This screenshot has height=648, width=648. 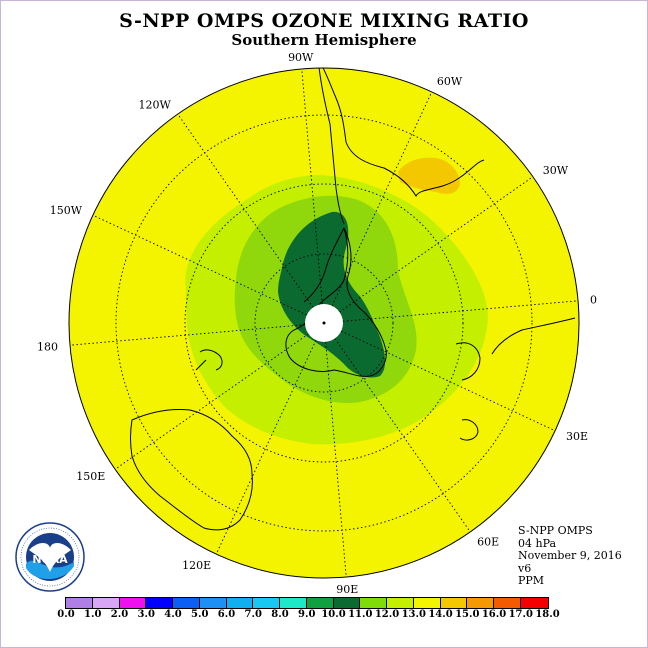 I want to click on antarctic-peninsula-coast, so click(x=324, y=265).